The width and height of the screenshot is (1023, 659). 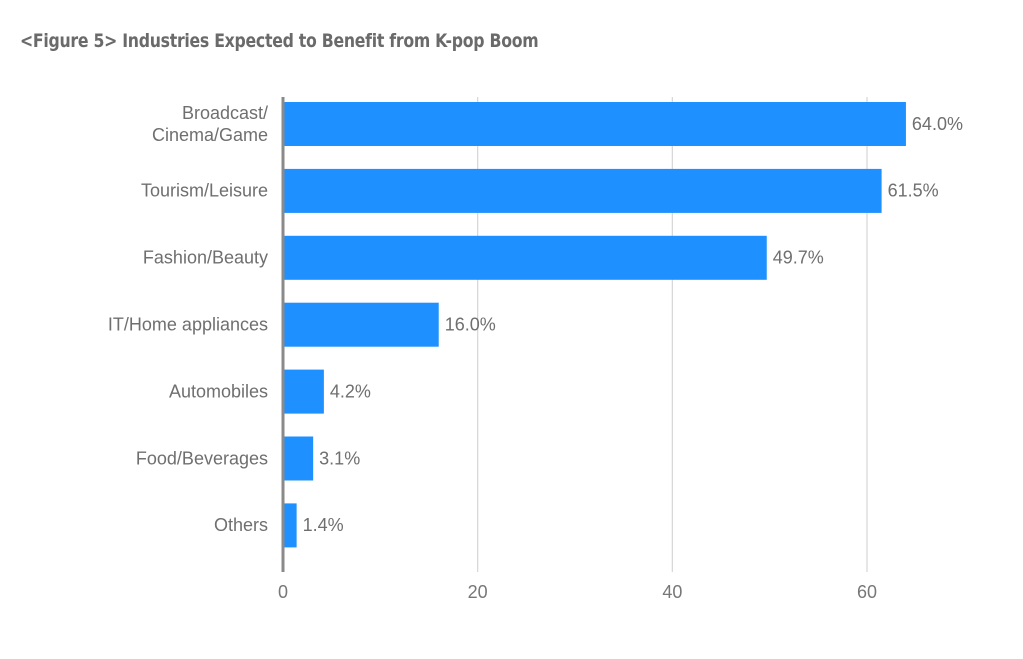 What do you see at coordinates (913, 191) in the screenshot?
I see `data-label: 61.5%` at bounding box center [913, 191].